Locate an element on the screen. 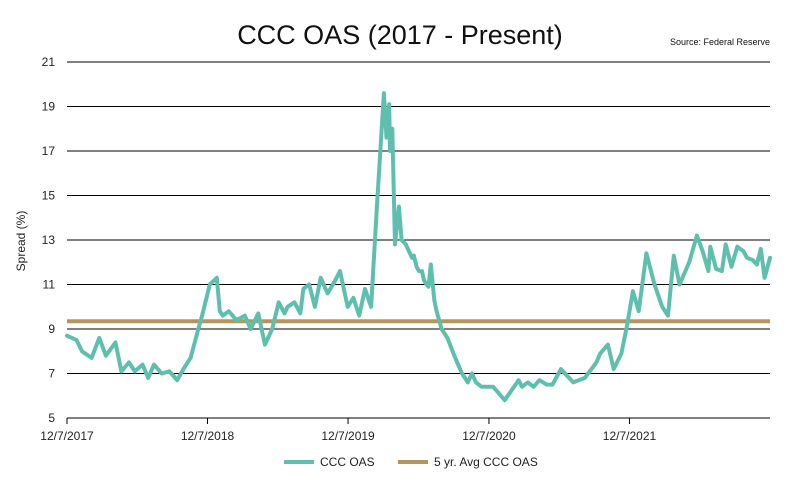  chart-title: CCC OAS (2017 - Present) is located at coordinates (400, 35).